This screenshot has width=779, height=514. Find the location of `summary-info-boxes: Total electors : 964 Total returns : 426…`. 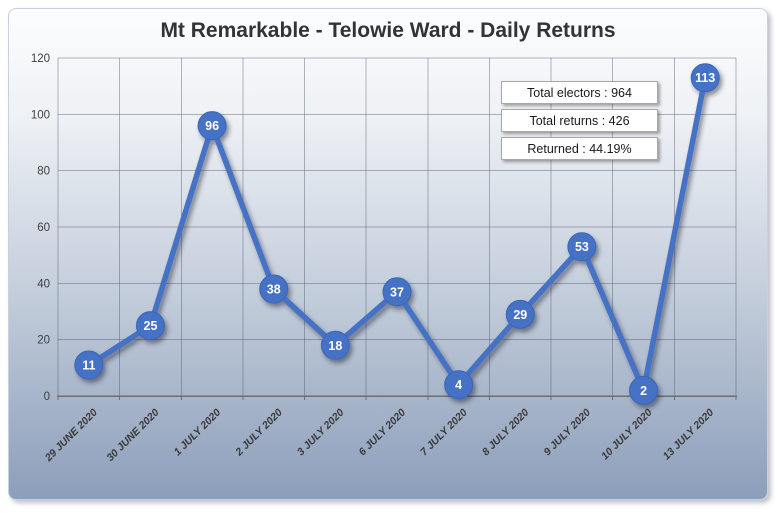

summary-info-boxes: Total electors : 964 Total returns : 426… is located at coordinates (579, 123).